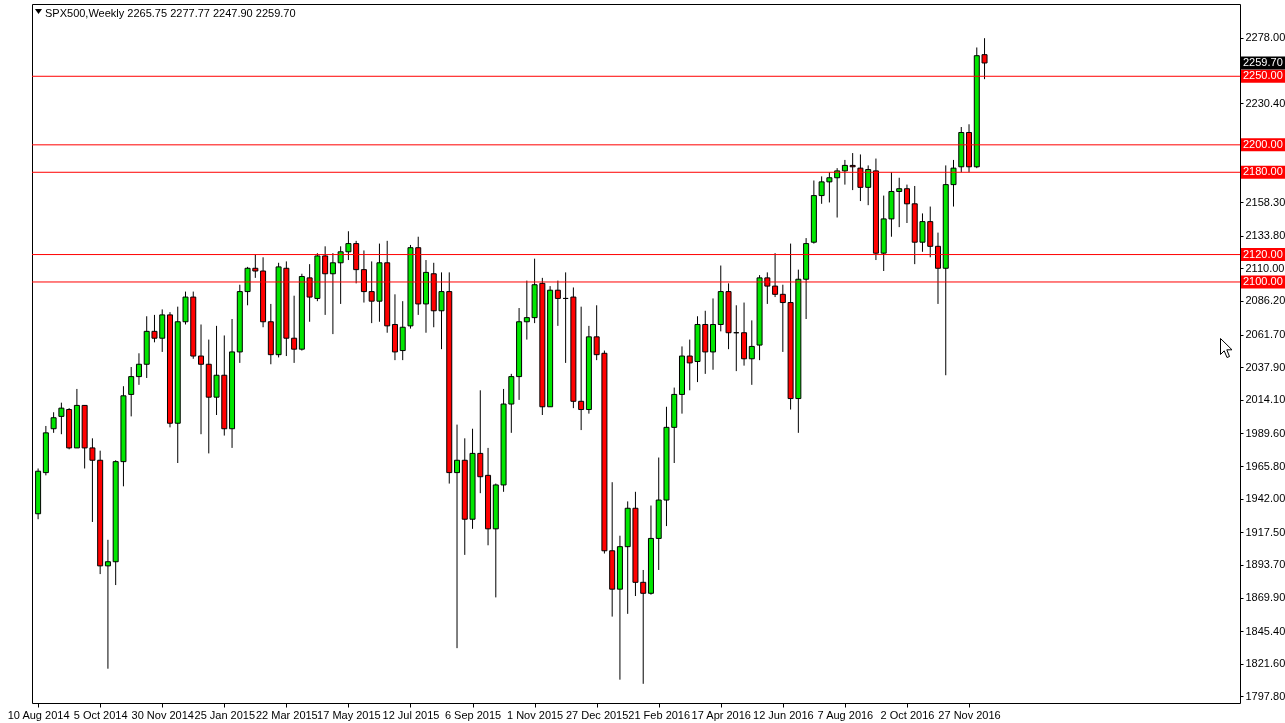  I want to click on x-tick-label: 12 Jul 2015, so click(411, 714).